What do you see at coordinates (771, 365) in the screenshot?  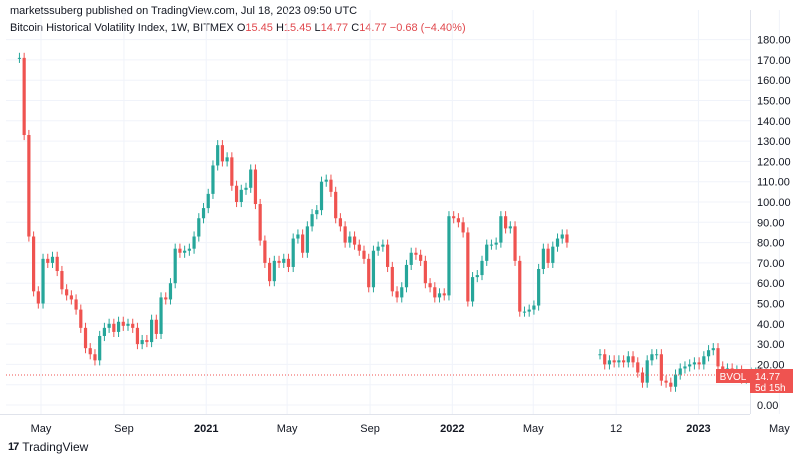 I see `price-tick-label: 20.00` at bounding box center [771, 365].